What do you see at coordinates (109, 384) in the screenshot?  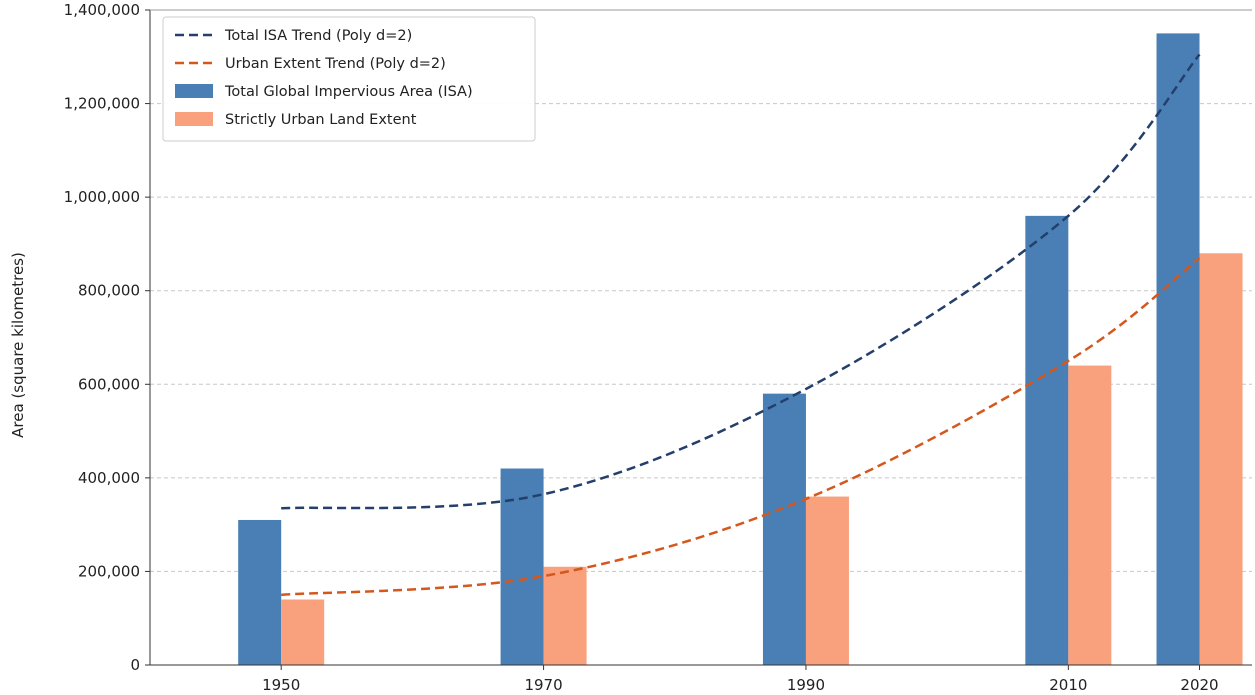 I see `y-tick-label: 600,000` at bounding box center [109, 384].